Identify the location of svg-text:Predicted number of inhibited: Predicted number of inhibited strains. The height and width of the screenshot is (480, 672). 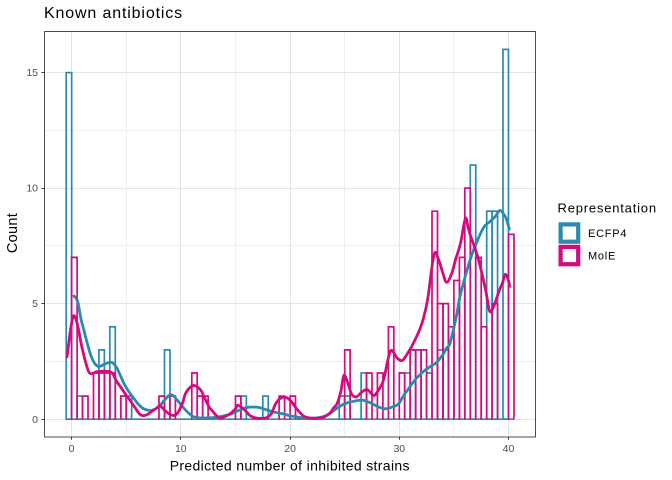
(290, 466).